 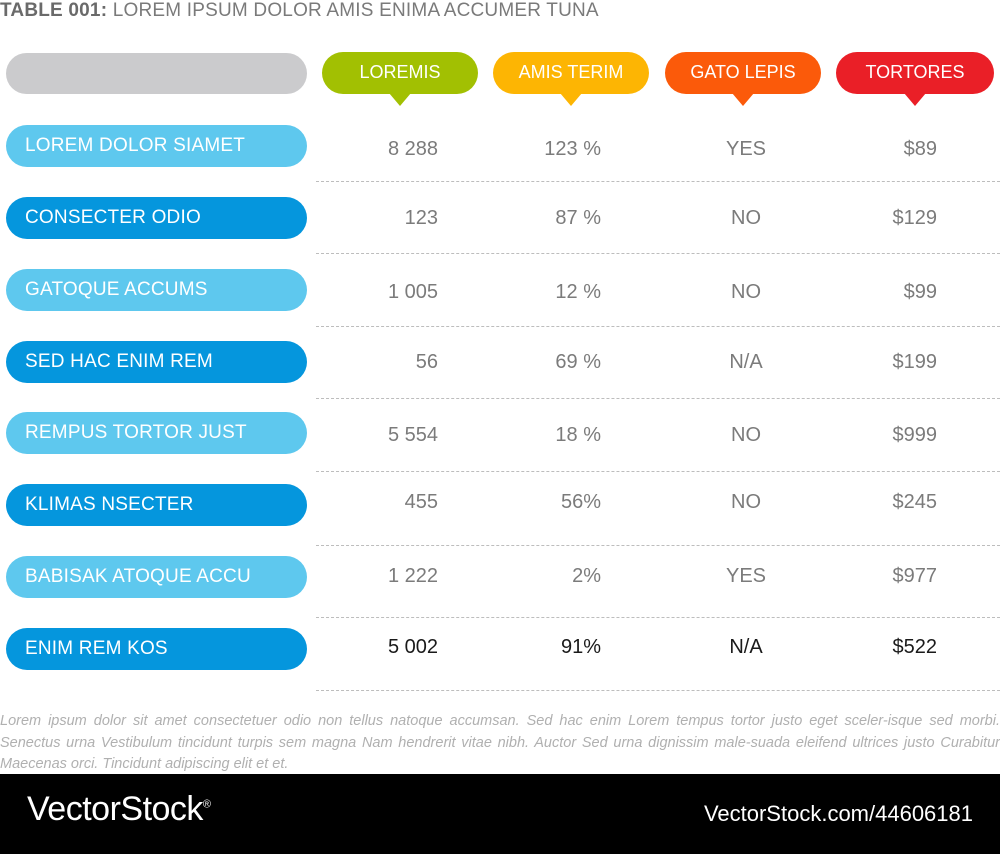 What do you see at coordinates (578, 218) in the screenshot?
I see `cell-amis-terim: 87 %` at bounding box center [578, 218].